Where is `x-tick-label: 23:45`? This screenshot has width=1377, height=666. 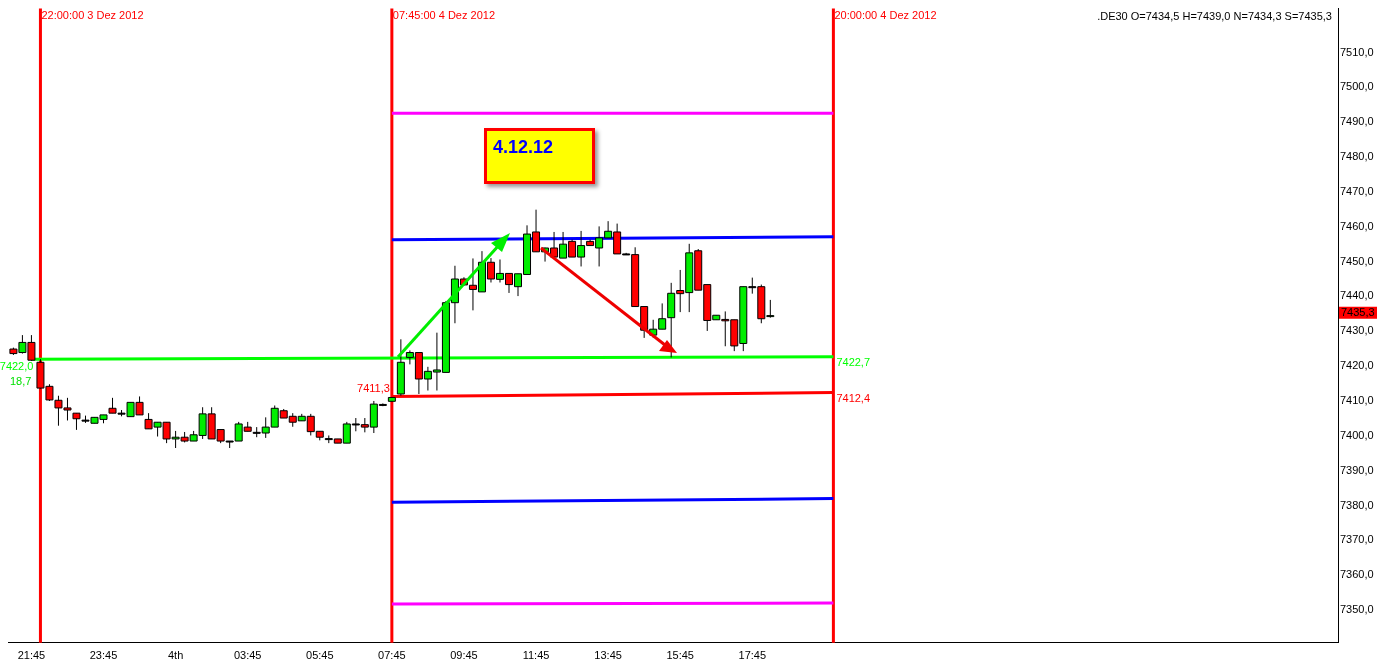 x-tick-label: 23:45 is located at coordinates (103, 655).